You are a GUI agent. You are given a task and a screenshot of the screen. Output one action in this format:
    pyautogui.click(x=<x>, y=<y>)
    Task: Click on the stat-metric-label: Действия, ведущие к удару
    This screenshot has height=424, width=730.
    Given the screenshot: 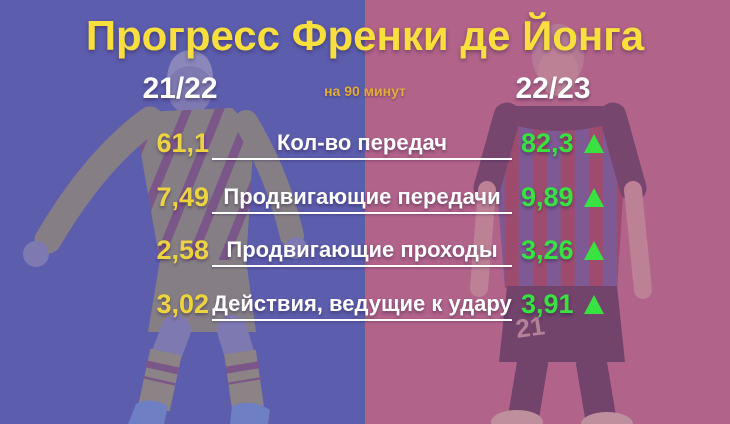 What is the action you would take?
    pyautogui.click(x=362, y=303)
    